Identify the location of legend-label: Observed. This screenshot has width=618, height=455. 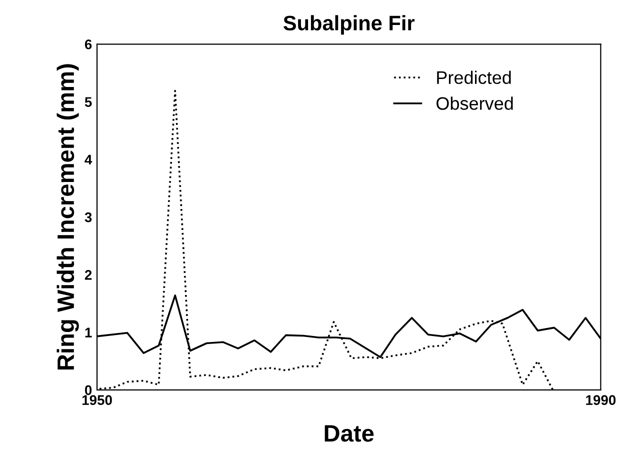
(474, 103).